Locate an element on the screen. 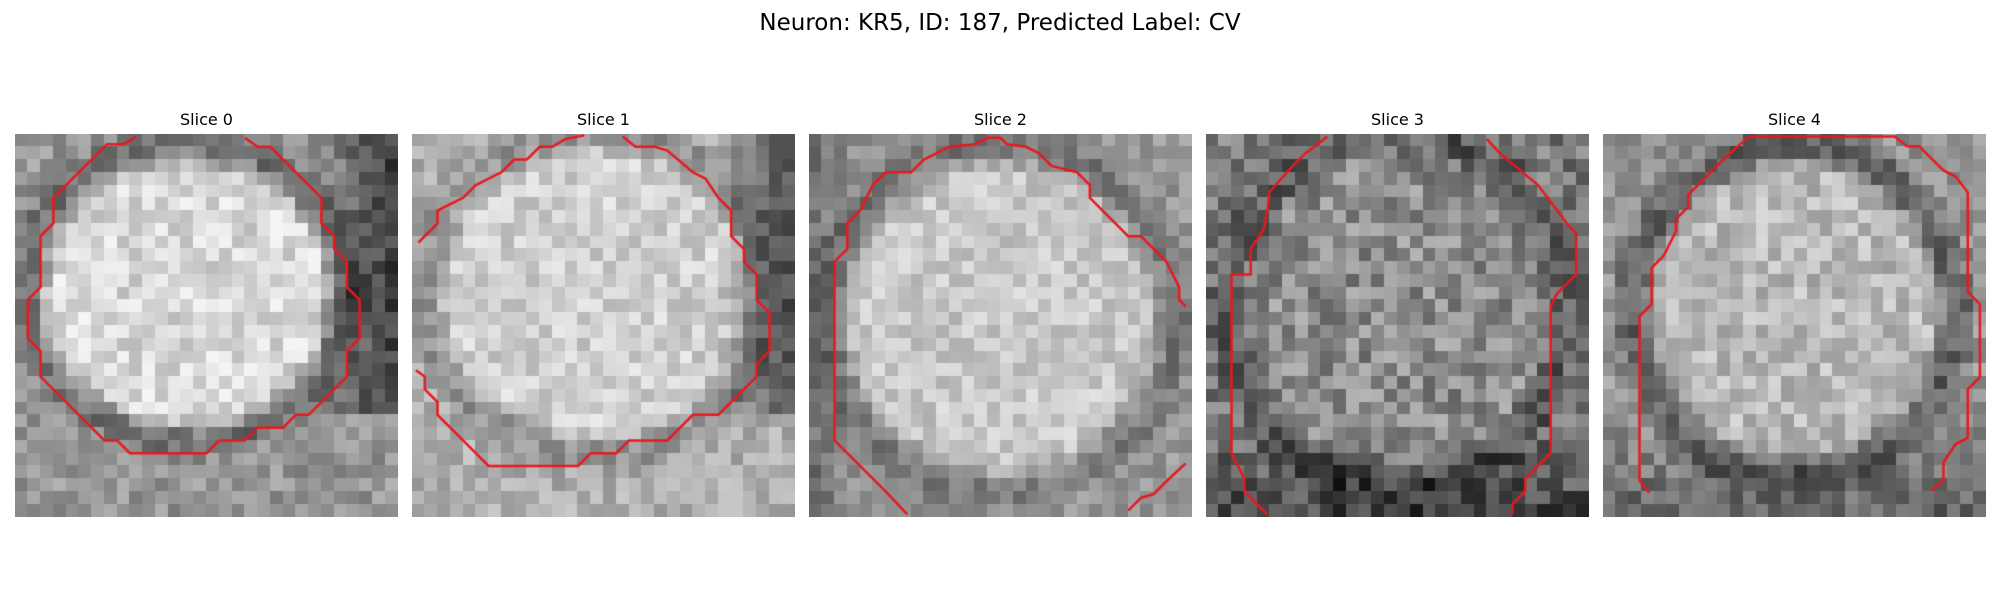 This screenshot has height=600, width=2000. slice-title-4: Slice 4 is located at coordinates (1794, 119).